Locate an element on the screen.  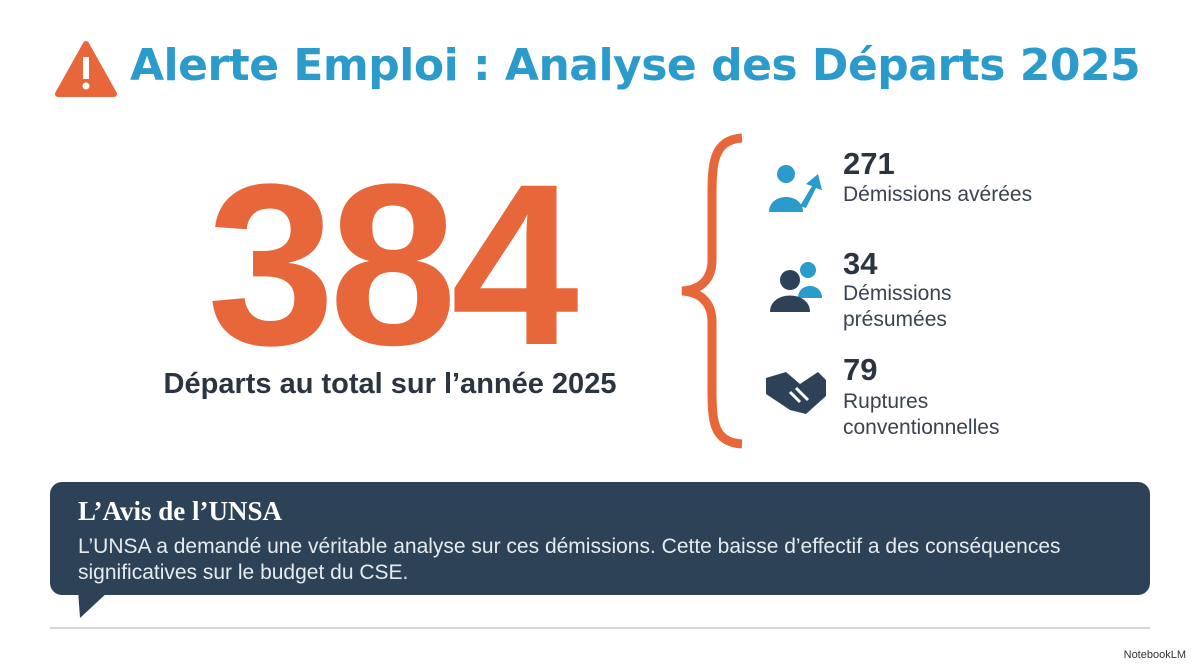
bubble-tail is located at coordinates (94, 604).